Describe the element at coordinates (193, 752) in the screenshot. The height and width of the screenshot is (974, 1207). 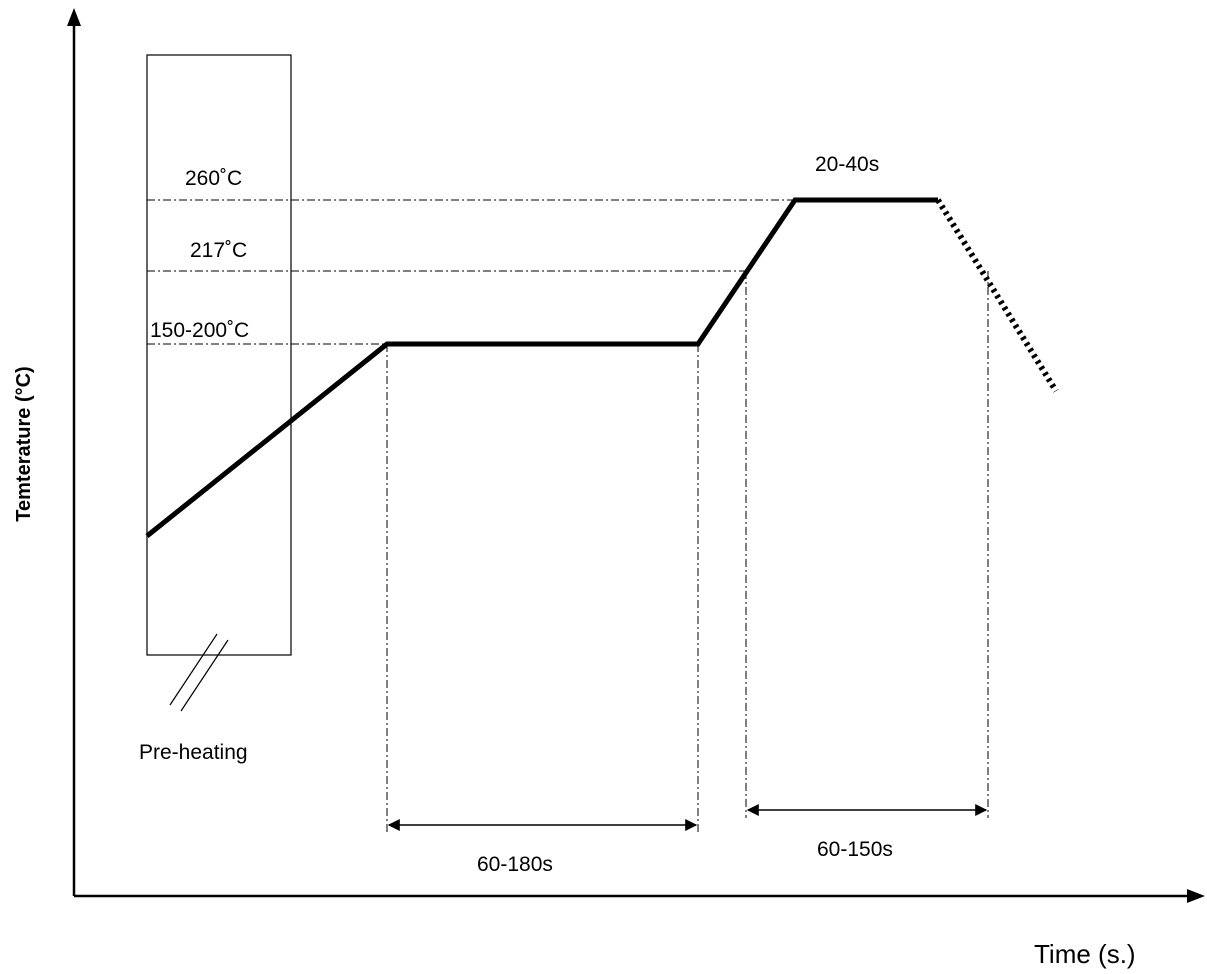
I see `label-preheating: Pre-heating` at that location.